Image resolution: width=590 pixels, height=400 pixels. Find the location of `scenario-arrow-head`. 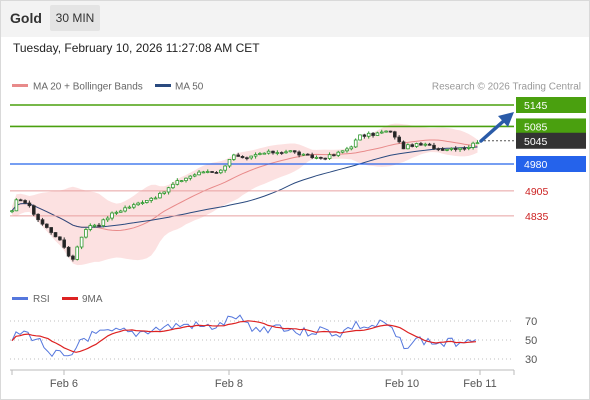

scenario-arrow-head is located at coordinates (506, 119).